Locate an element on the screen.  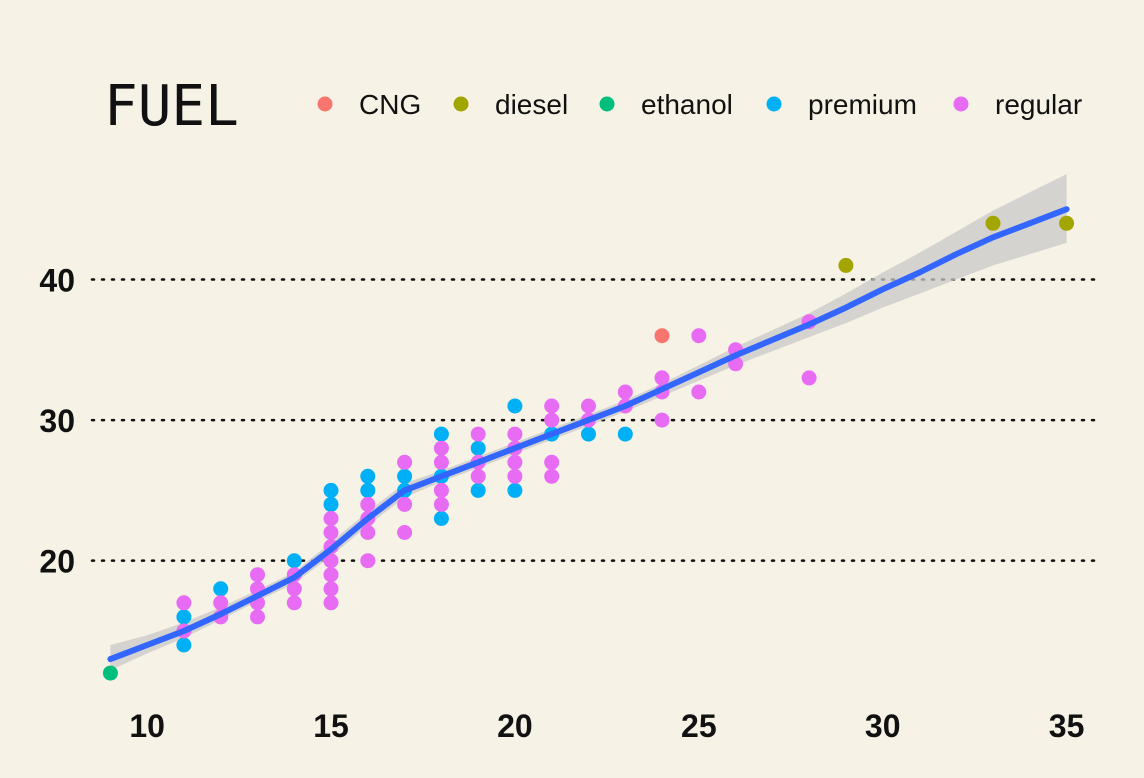
legend-label-regular: regular is located at coordinates (1038, 104).